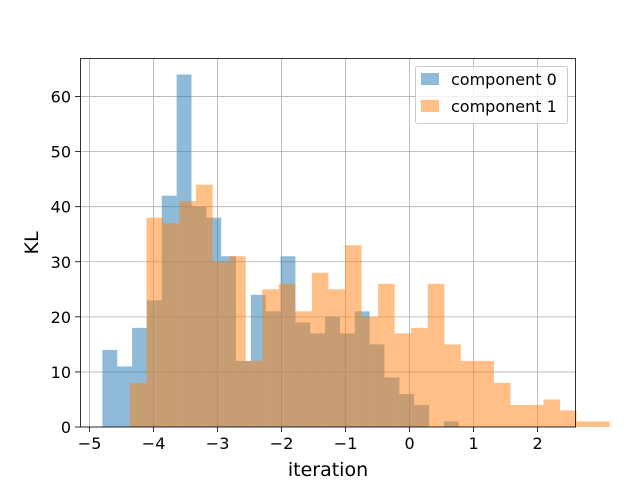  Describe the element at coordinates (504, 79) in the screenshot. I see `legend-label-component-0: component 0` at that location.